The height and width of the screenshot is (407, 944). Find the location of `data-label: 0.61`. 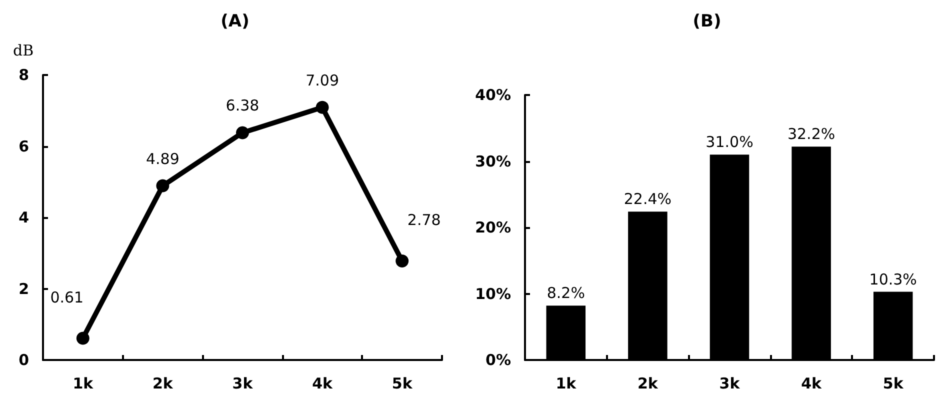

data-label: 0.61 is located at coordinates (67, 297).